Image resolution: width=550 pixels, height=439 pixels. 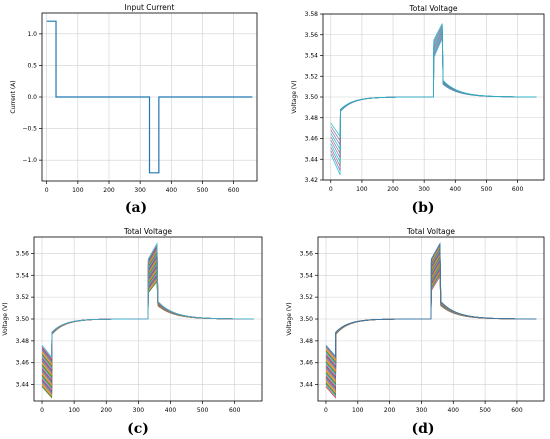 I want to click on y-tick-label: −1.0, so click(x=29, y=160).